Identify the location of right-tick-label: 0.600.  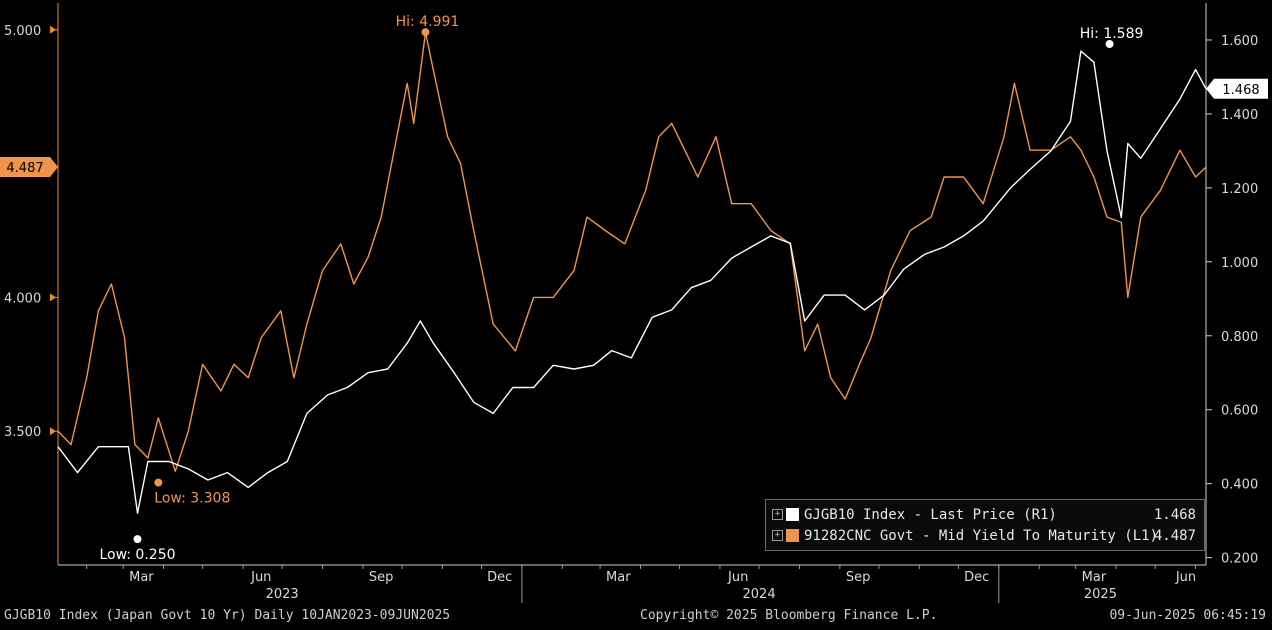
(1239, 411).